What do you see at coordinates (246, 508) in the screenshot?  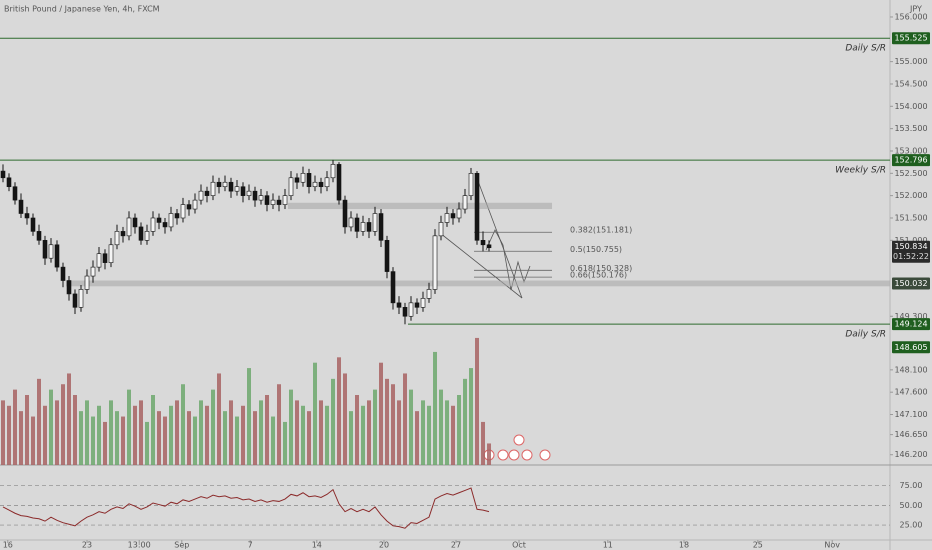 I see `rsi-line` at bounding box center [246, 508].